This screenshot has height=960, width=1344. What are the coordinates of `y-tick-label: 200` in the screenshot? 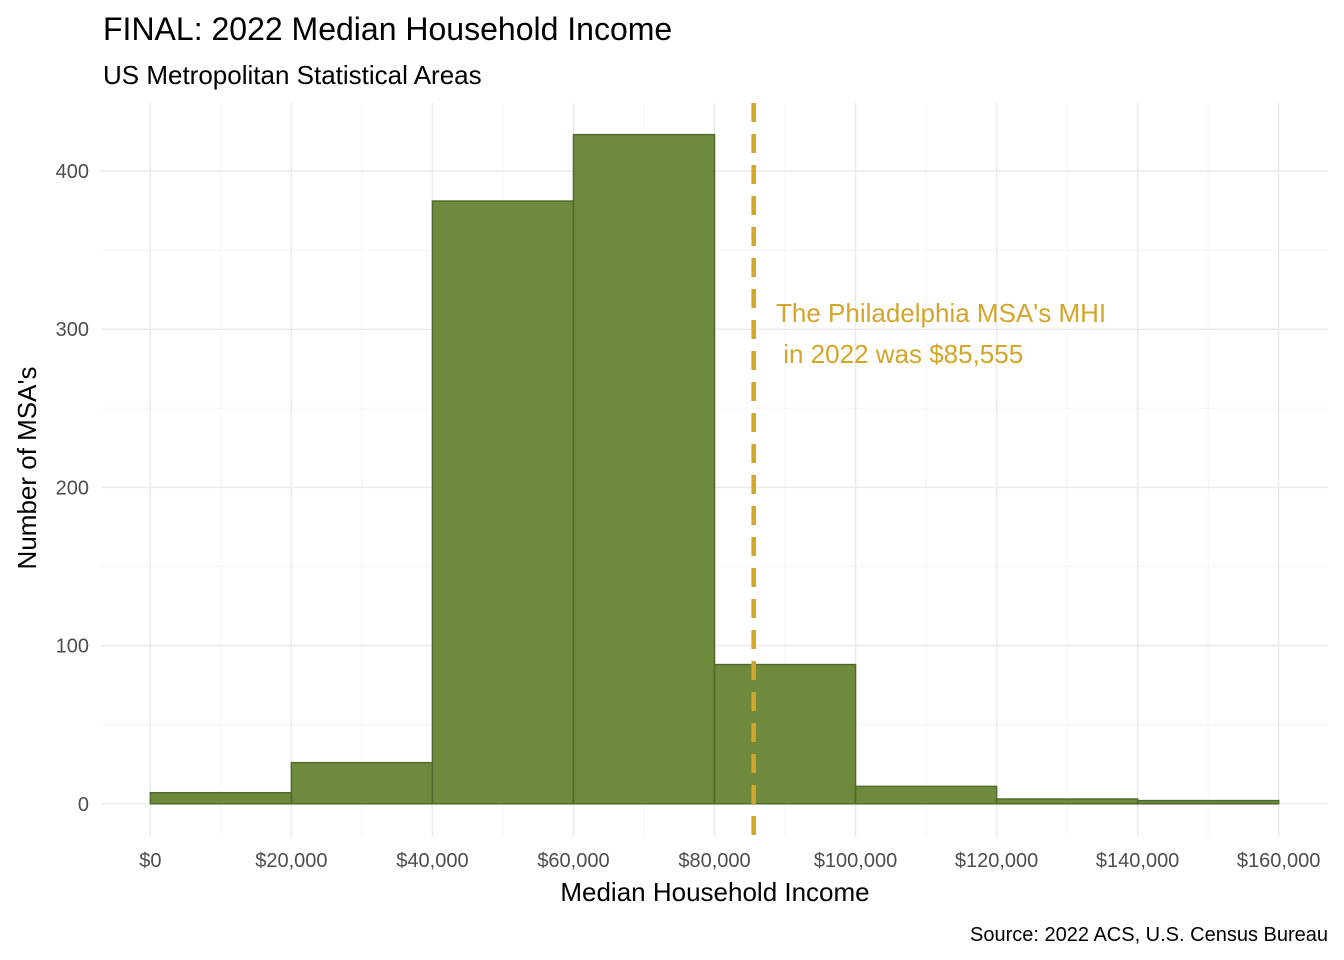 It's located at (72, 488).